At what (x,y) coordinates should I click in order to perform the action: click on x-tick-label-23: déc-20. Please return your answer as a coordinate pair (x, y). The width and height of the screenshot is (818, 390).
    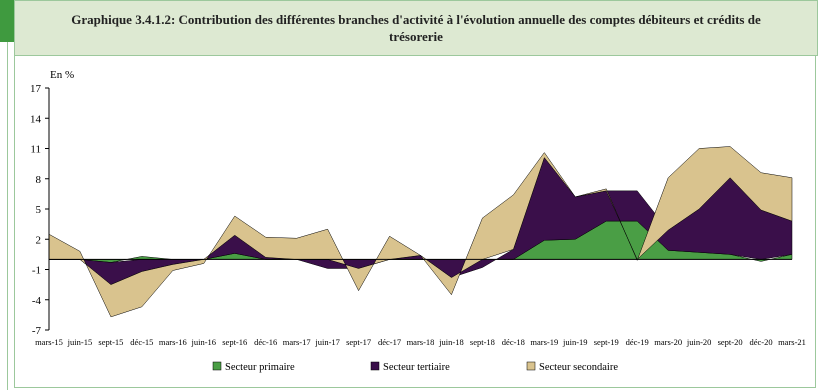
    Looking at the image, I should click on (760, 342).